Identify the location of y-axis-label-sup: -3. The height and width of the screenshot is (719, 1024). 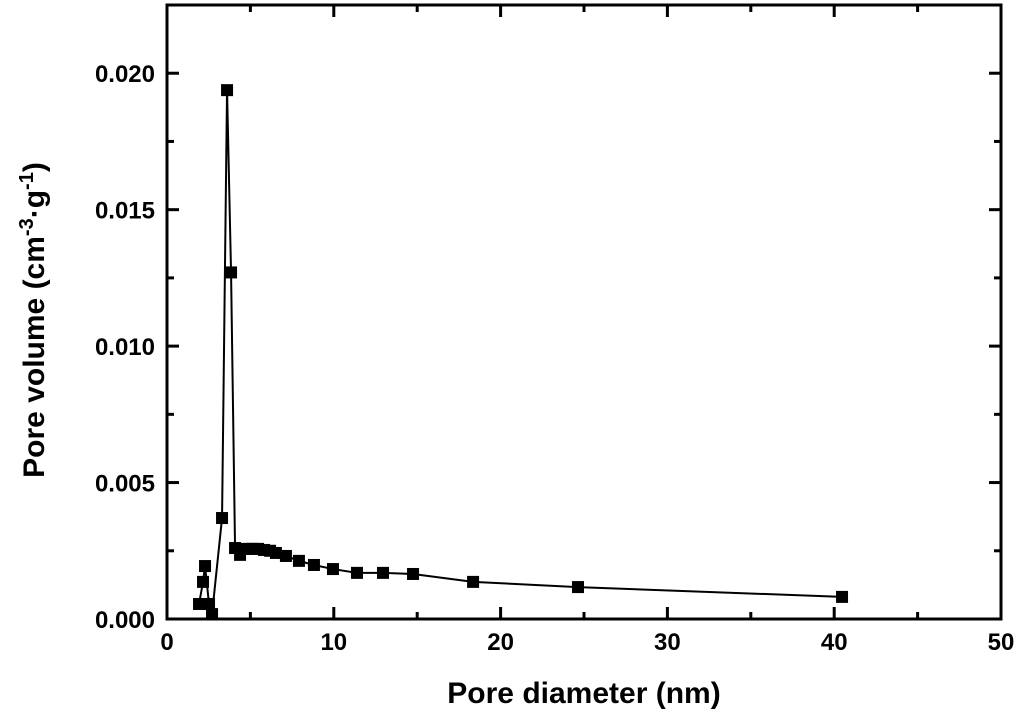
(27, 227).